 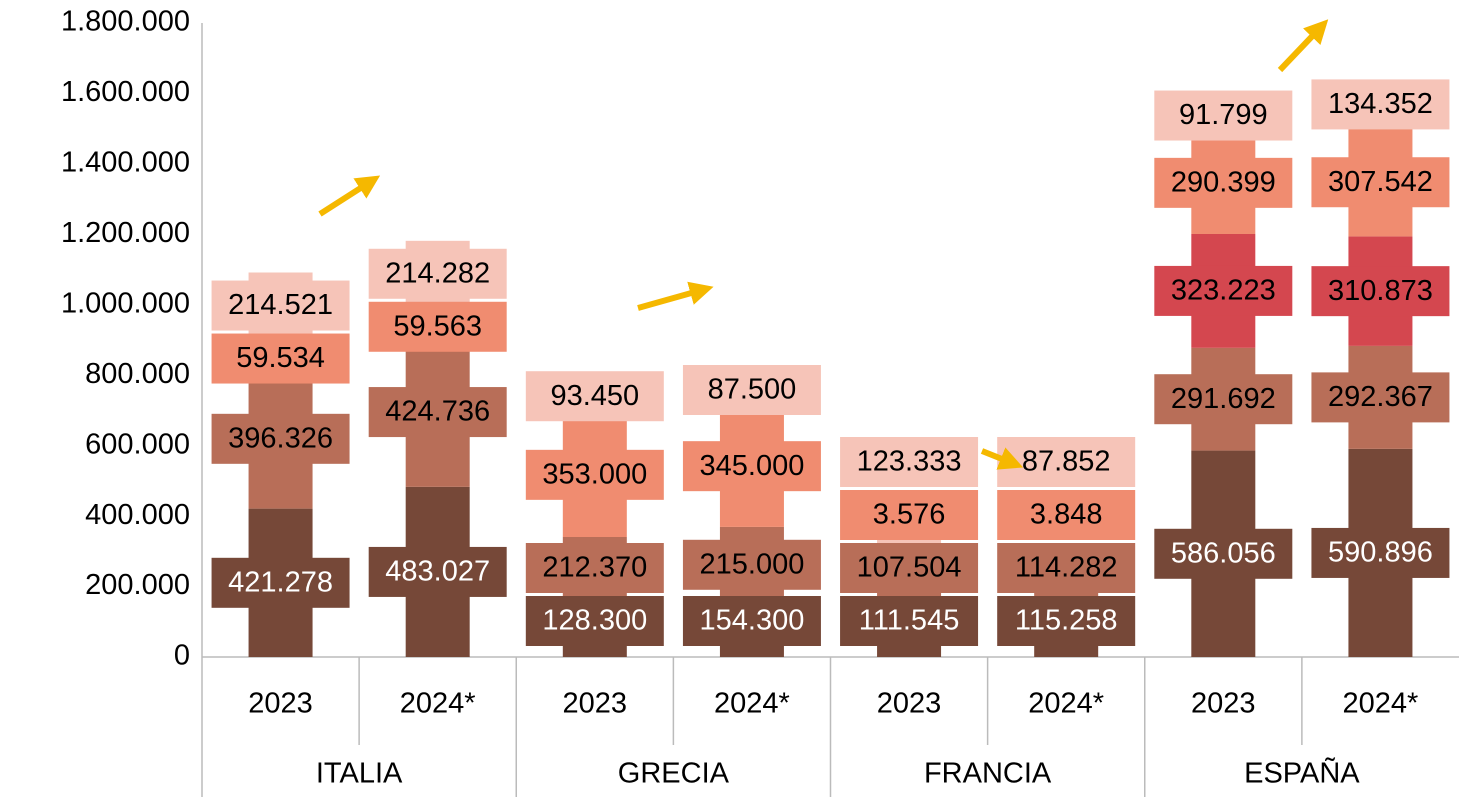 I want to click on data-label: 396.326, so click(x=280, y=438).